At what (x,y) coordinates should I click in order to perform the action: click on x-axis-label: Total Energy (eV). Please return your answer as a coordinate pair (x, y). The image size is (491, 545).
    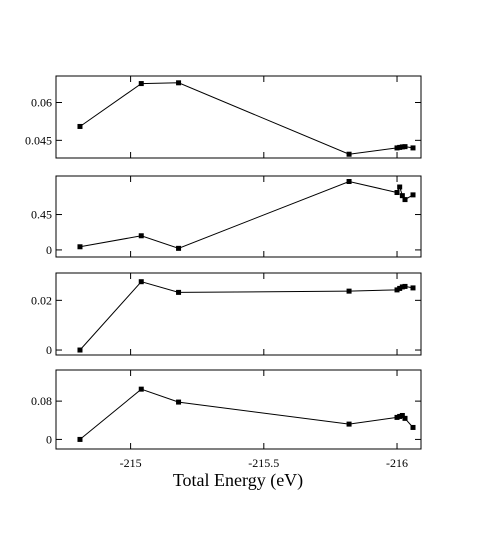
    Looking at the image, I should click on (238, 480).